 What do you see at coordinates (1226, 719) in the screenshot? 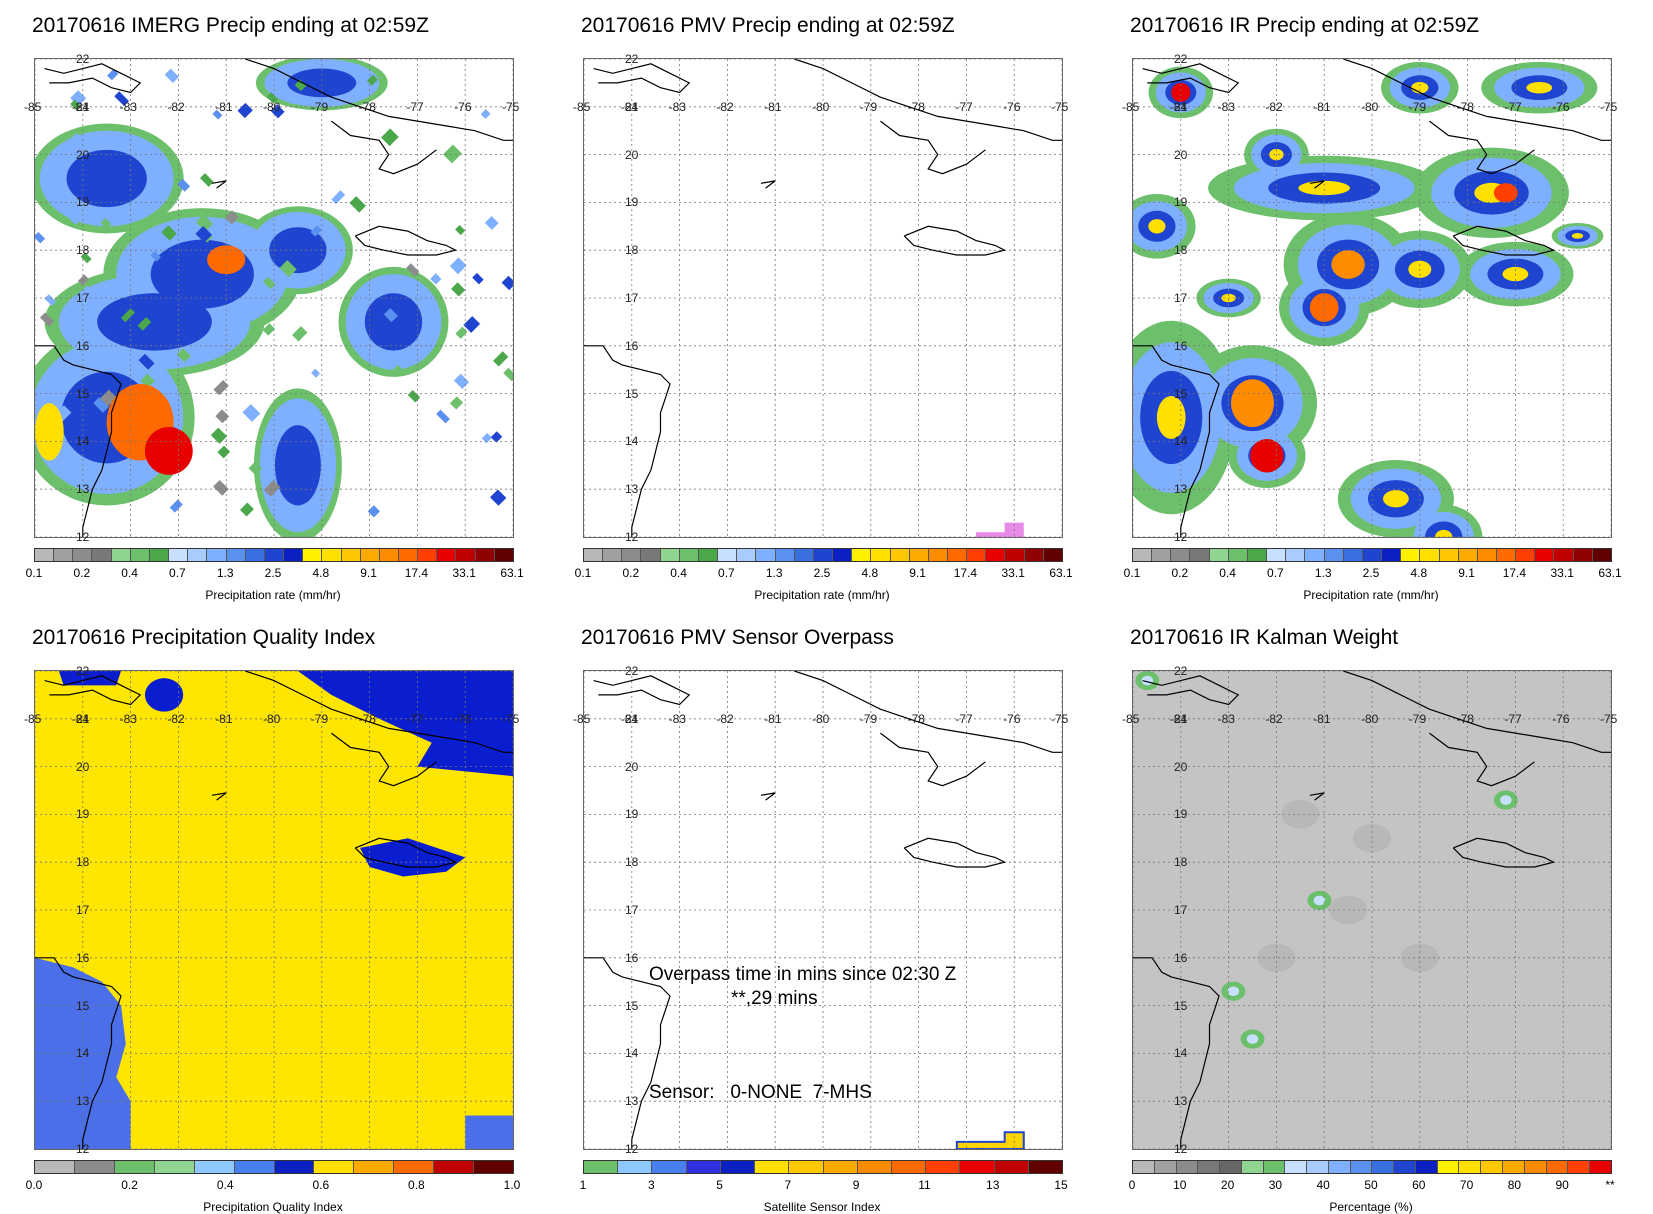
I see `longitude-label: -83` at bounding box center [1226, 719].